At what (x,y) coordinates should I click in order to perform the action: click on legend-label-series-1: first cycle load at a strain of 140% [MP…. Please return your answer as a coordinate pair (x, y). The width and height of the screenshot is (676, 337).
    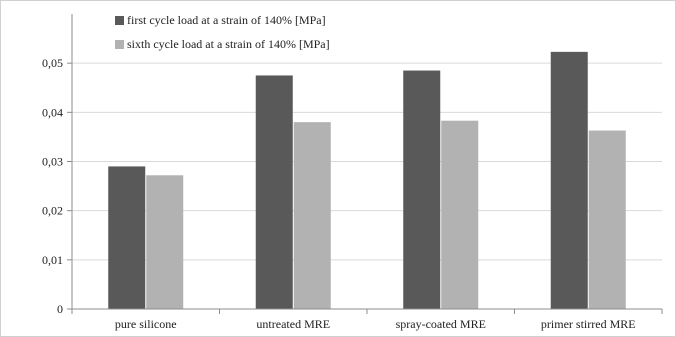
    Looking at the image, I should click on (226, 20).